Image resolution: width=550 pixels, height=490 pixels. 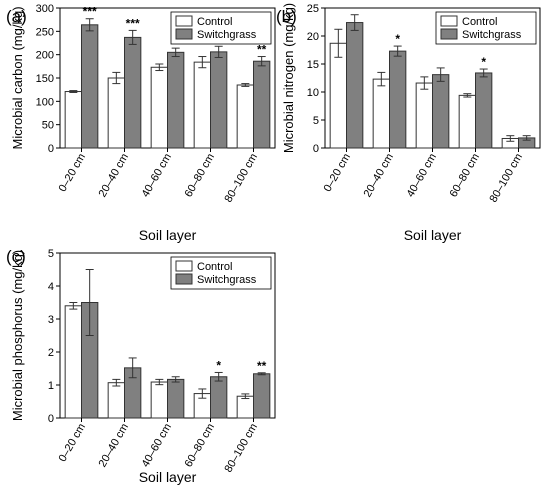 I want to click on y-tick-label: 3, so click(x=51, y=320).